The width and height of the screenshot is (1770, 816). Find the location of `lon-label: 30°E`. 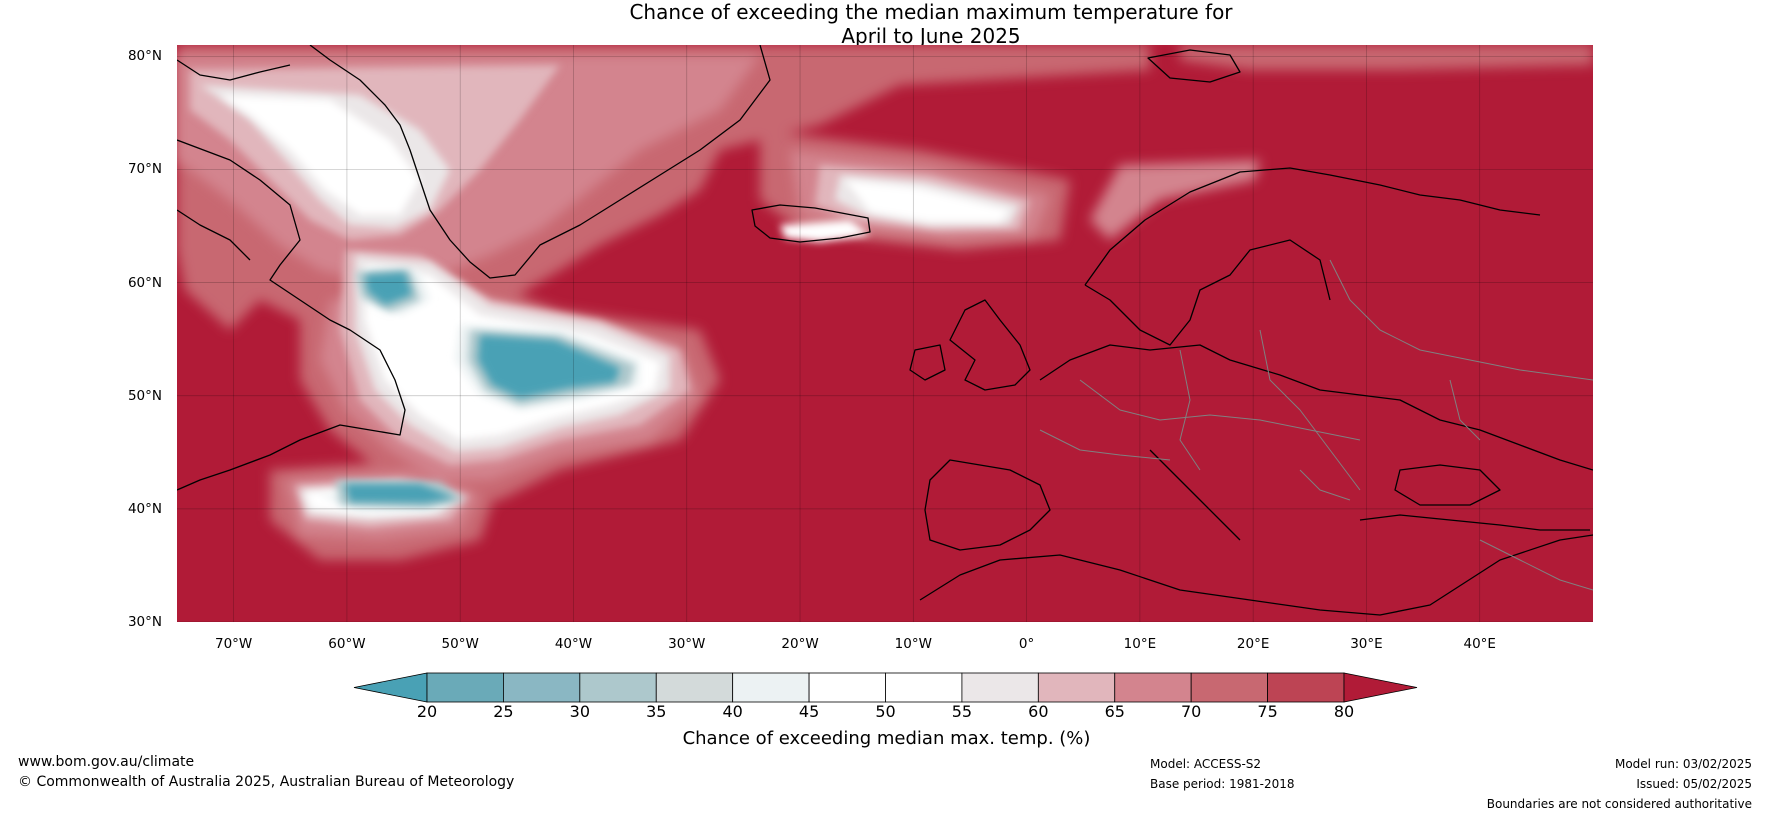

lon-label: 30°E is located at coordinates (1366, 644).